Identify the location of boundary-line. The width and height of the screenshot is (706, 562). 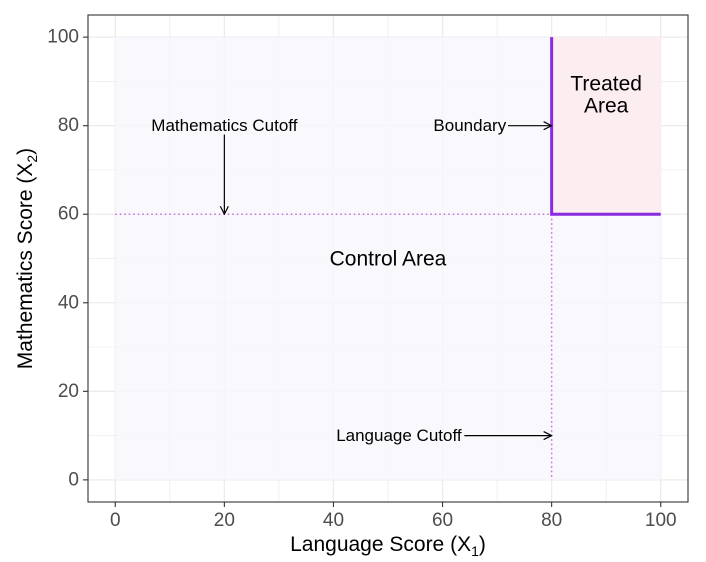
(605, 126).